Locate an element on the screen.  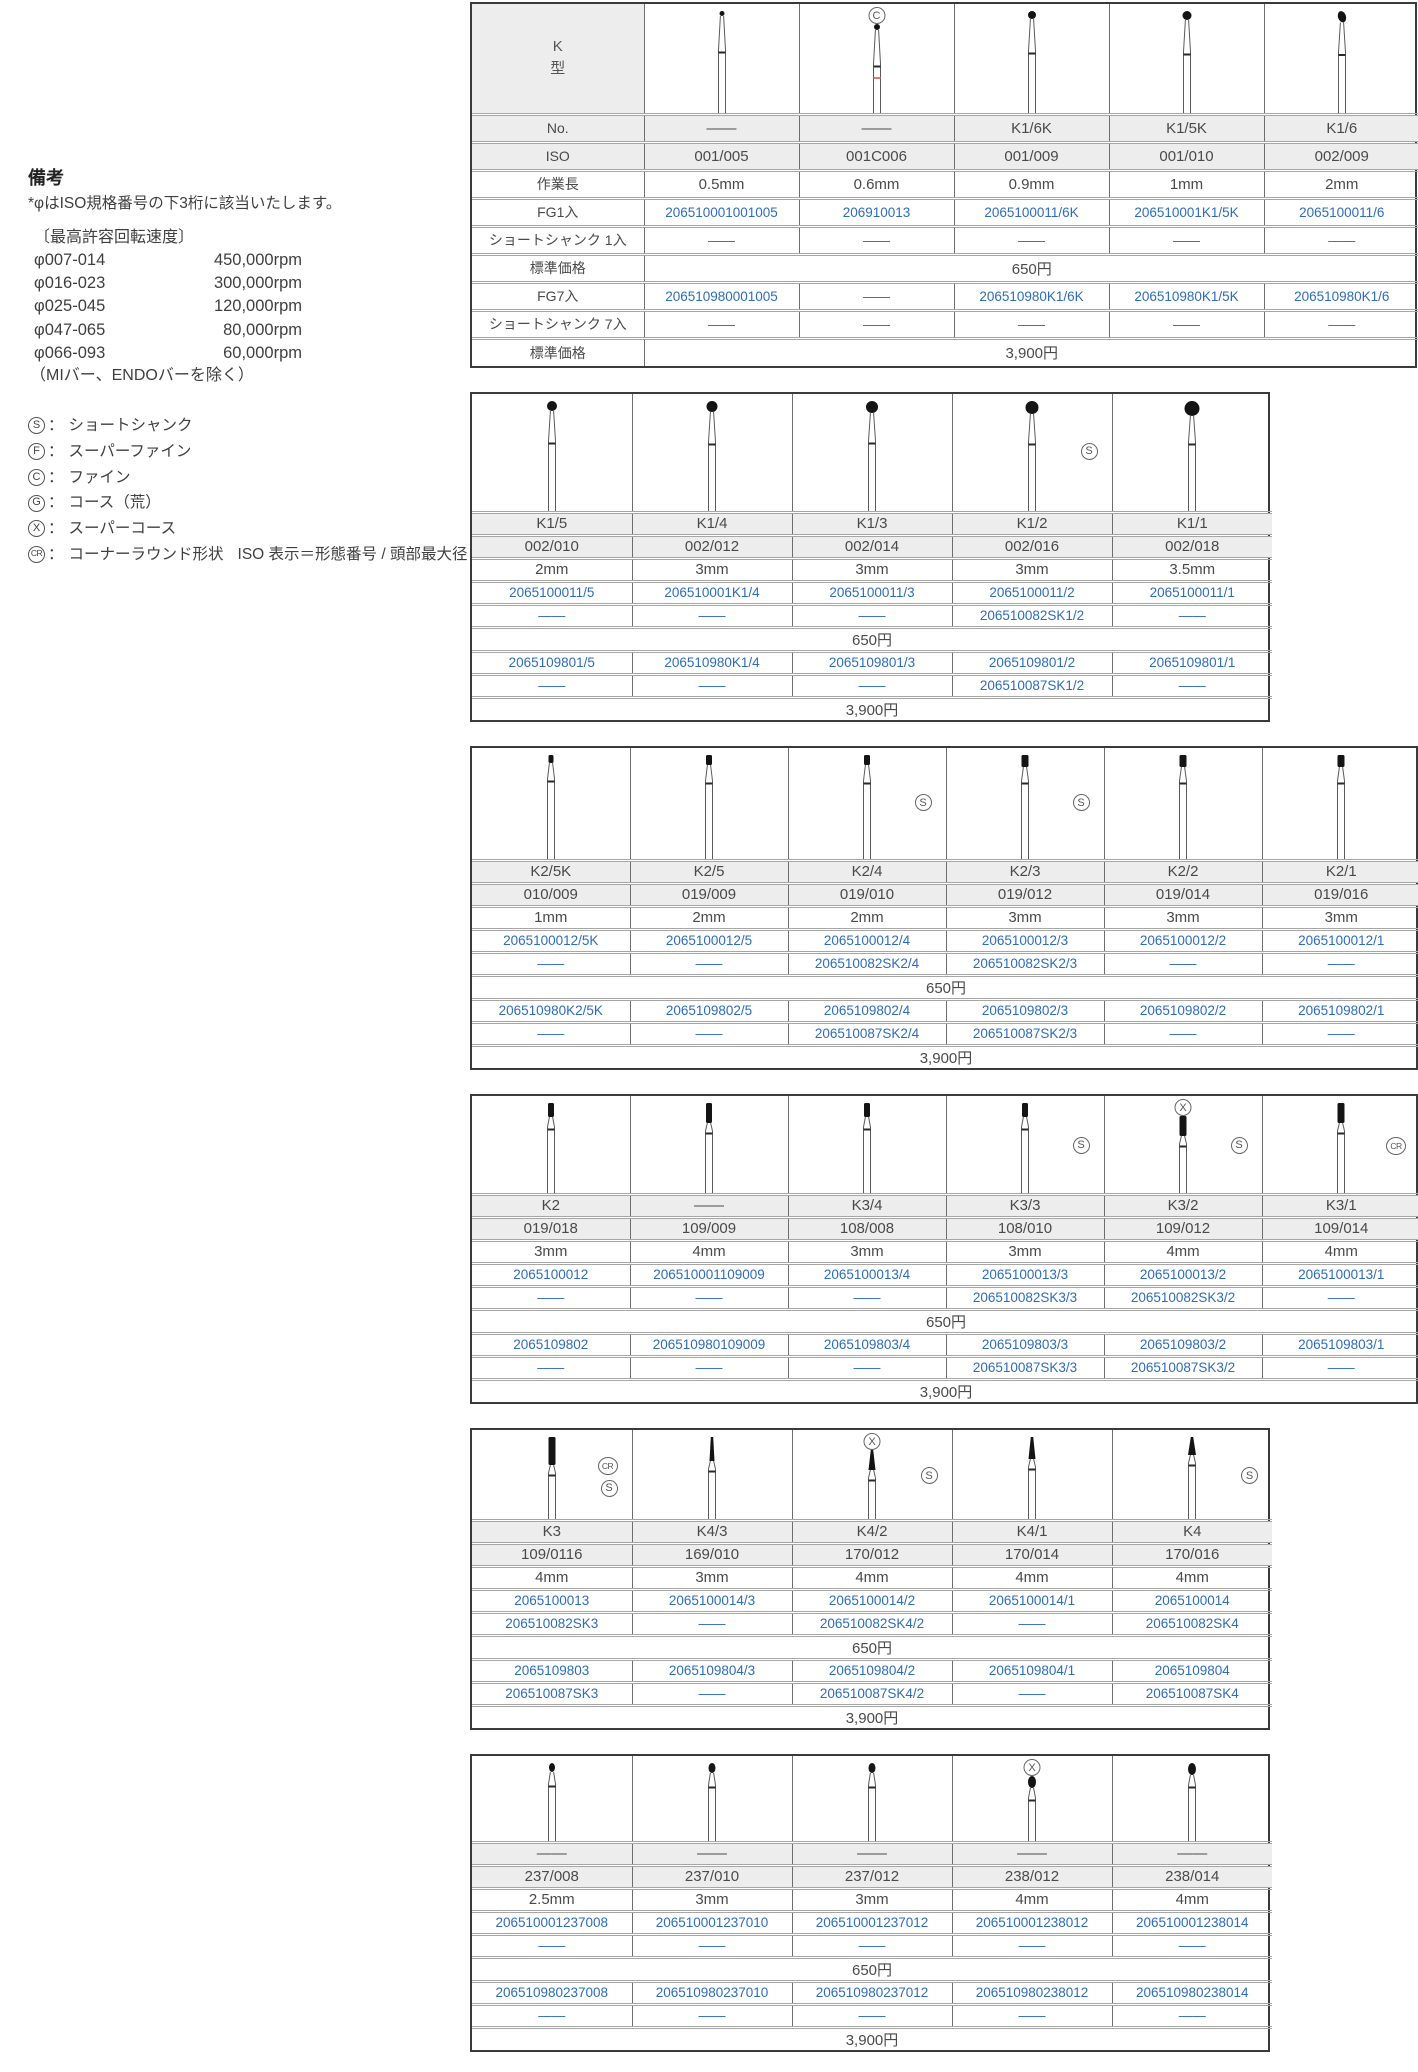
fg7-code-cell: 2065109804 is located at coordinates (1191, 1670).